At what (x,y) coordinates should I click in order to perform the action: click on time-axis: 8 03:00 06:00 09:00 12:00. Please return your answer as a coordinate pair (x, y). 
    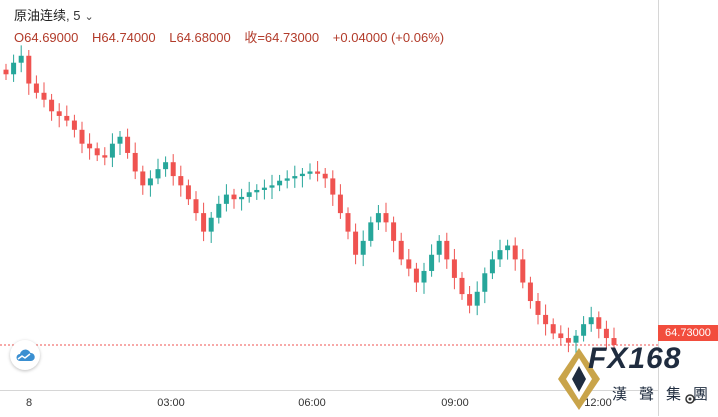
    Looking at the image, I should click on (329, 403).